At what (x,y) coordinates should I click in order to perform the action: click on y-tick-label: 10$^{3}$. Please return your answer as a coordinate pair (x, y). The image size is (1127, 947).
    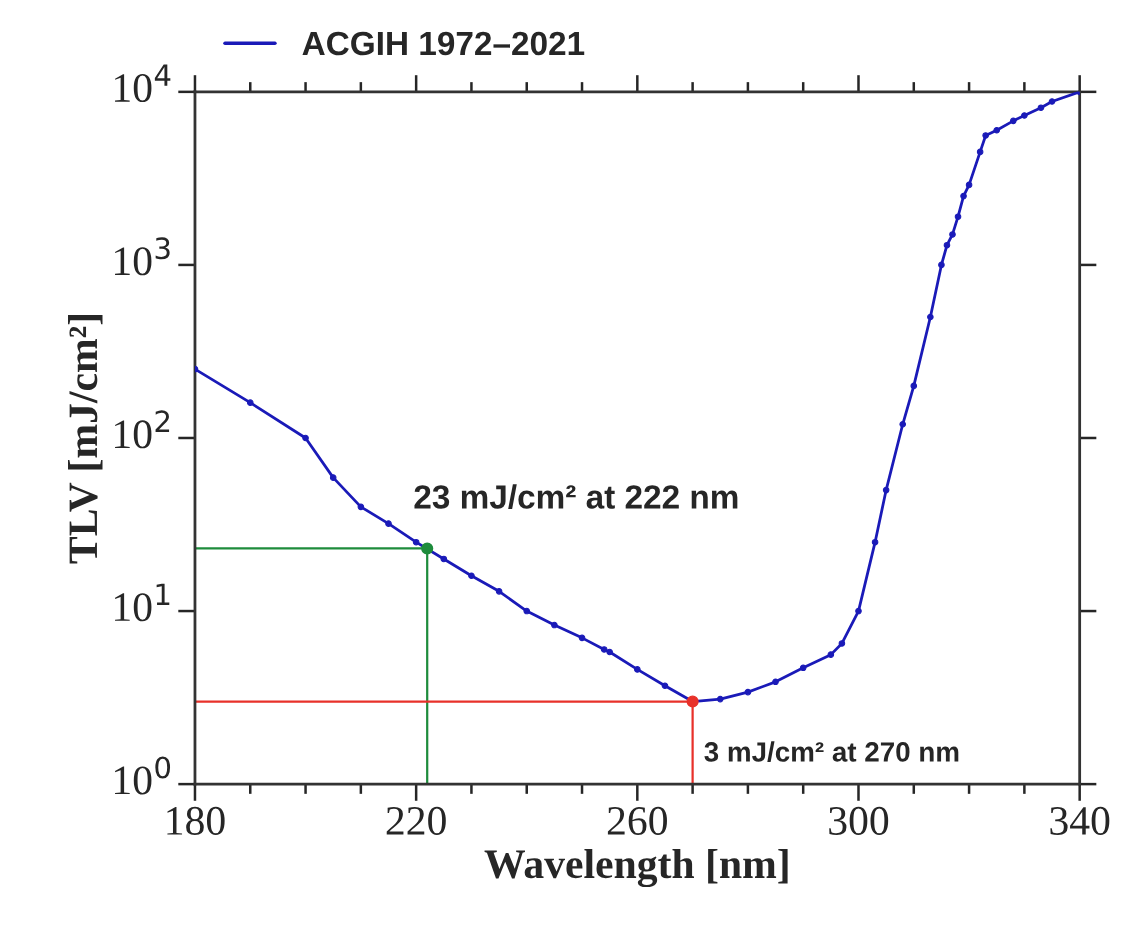
    Looking at the image, I should click on (142, 256).